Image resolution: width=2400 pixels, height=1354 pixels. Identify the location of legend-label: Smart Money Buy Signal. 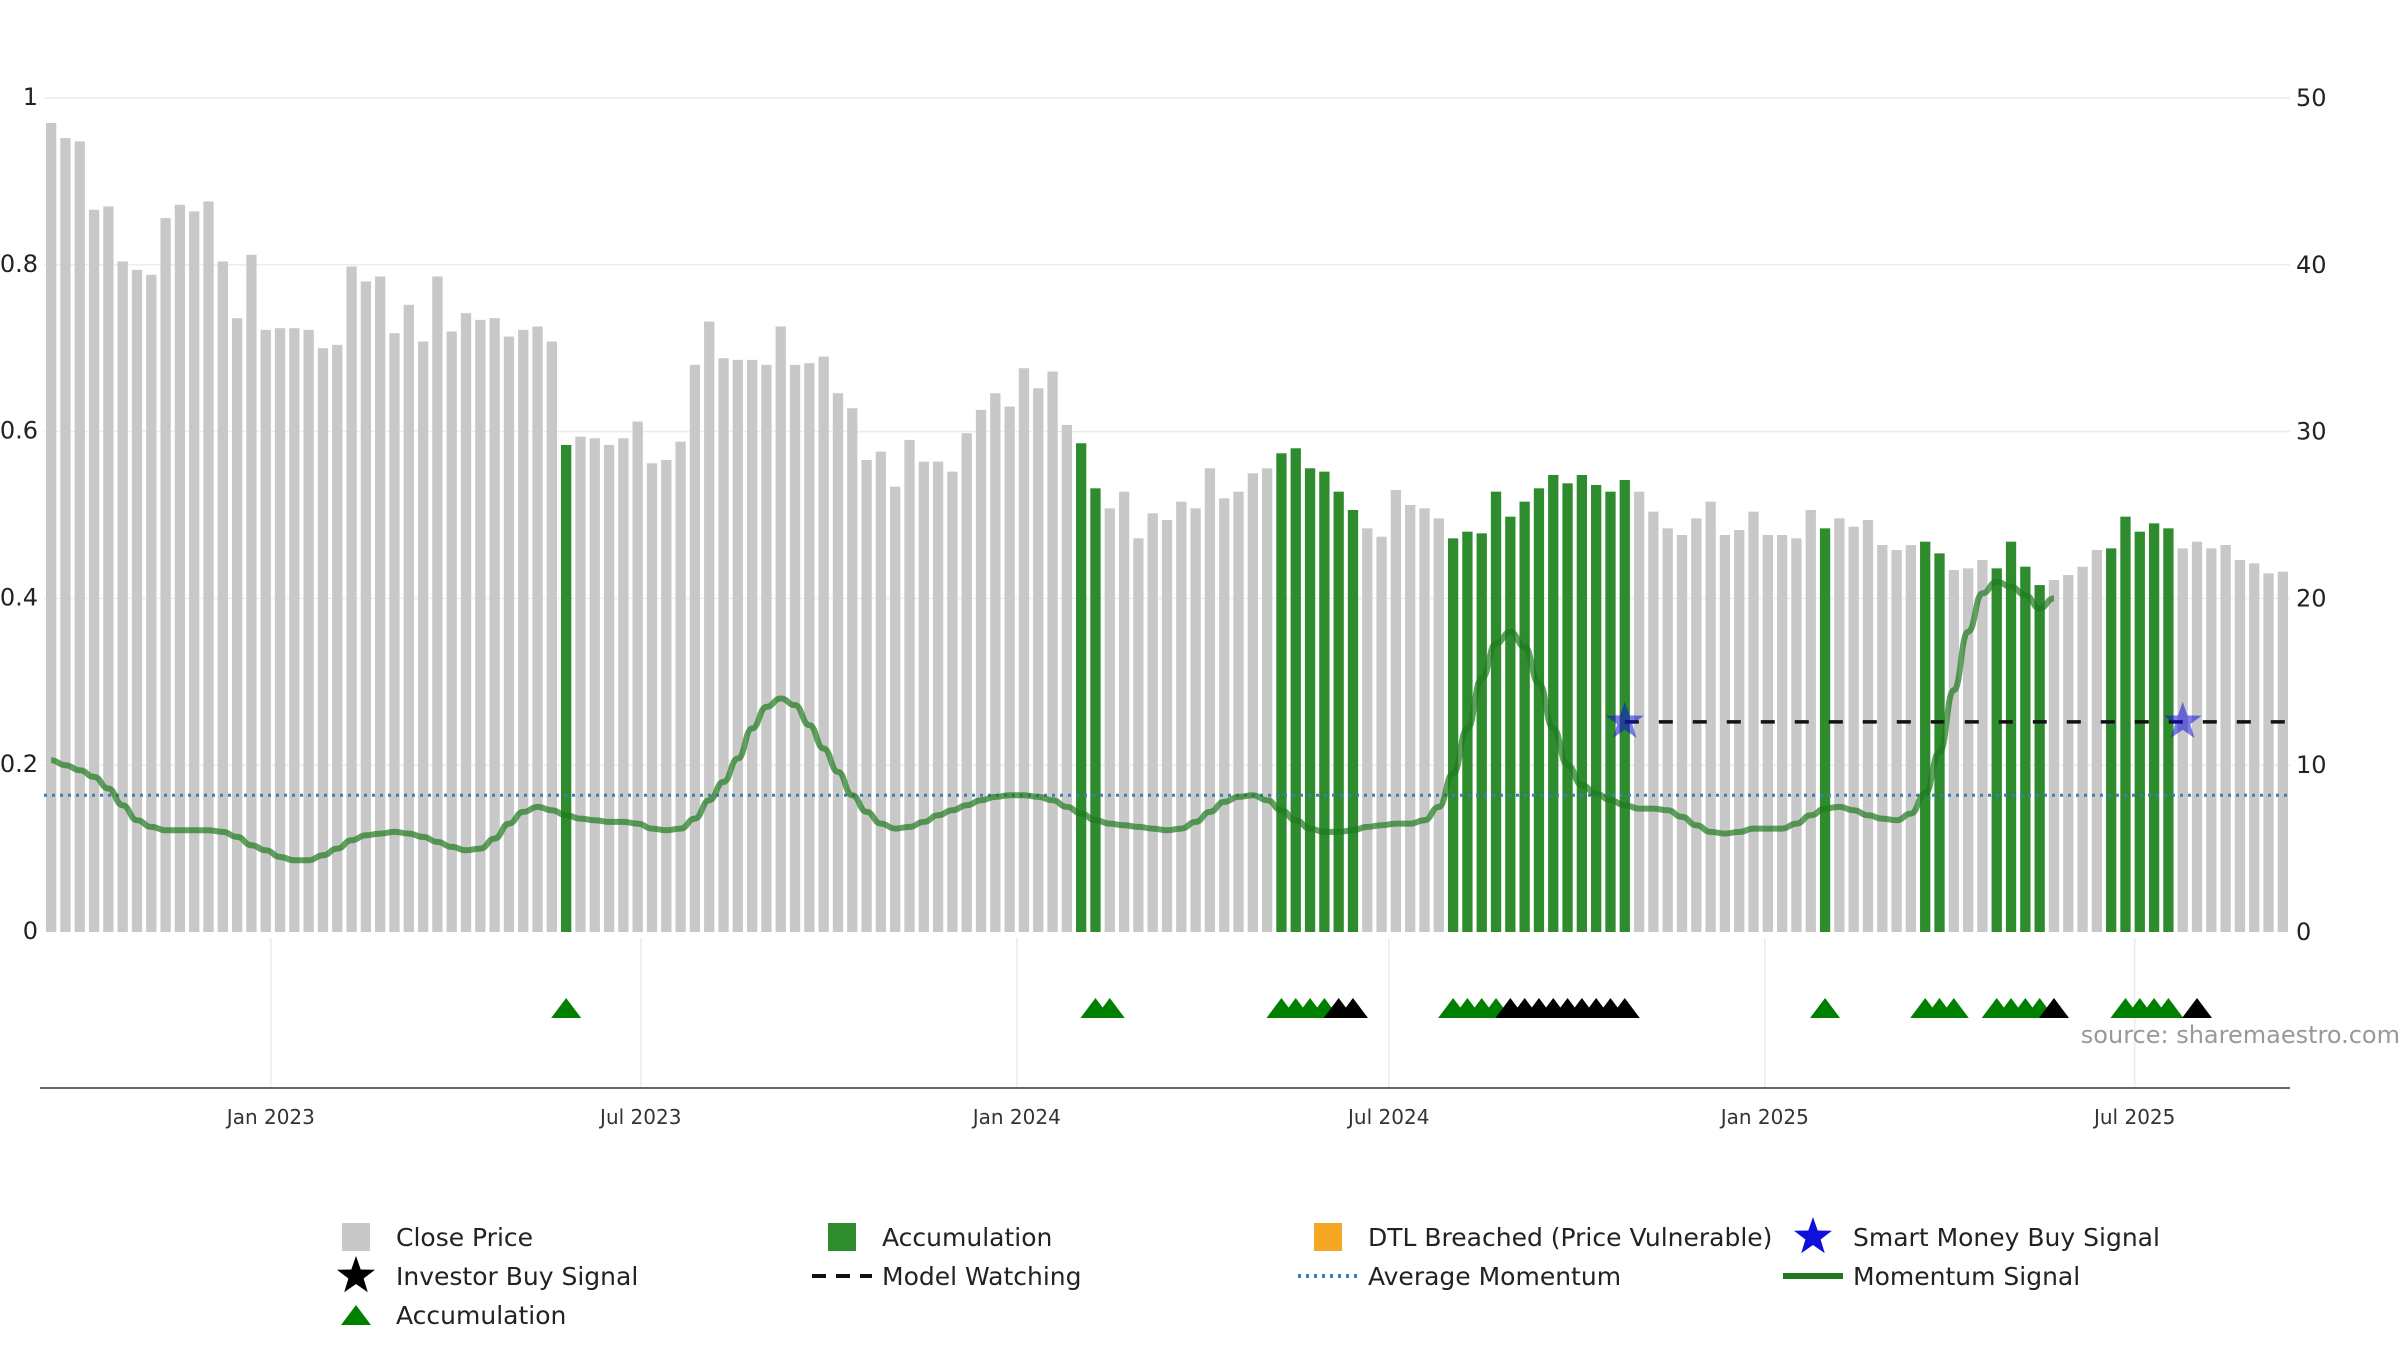
(2006, 1237).